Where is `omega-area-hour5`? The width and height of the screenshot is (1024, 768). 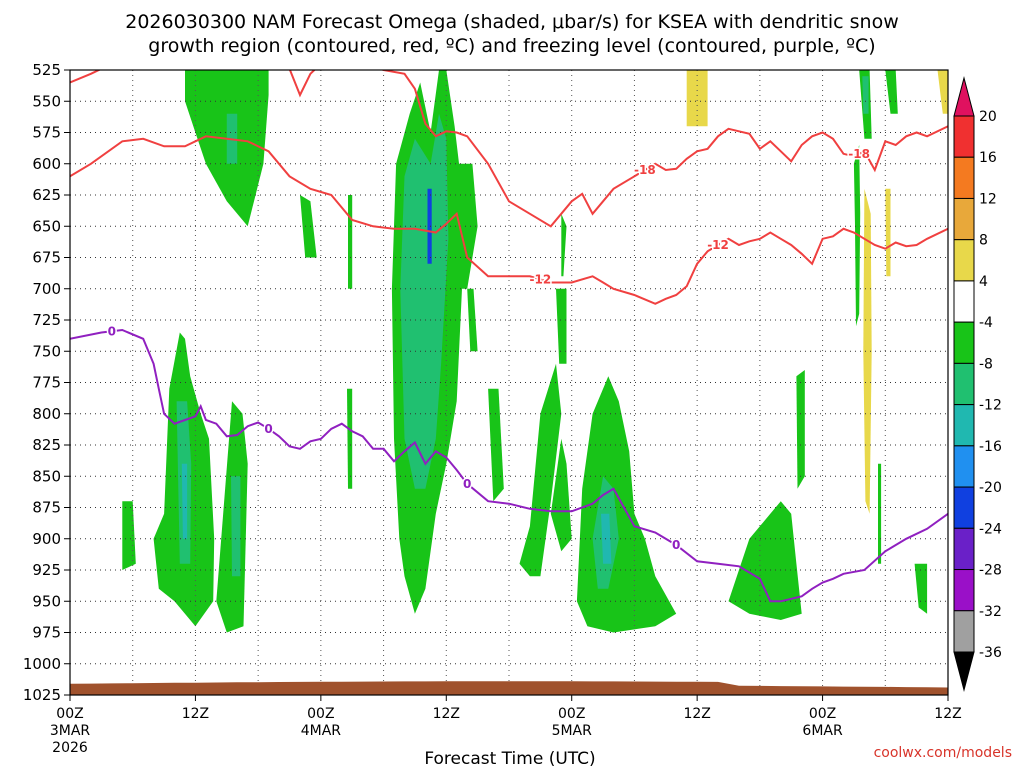
omega-area-hour5 is located at coordinates (129, 535).